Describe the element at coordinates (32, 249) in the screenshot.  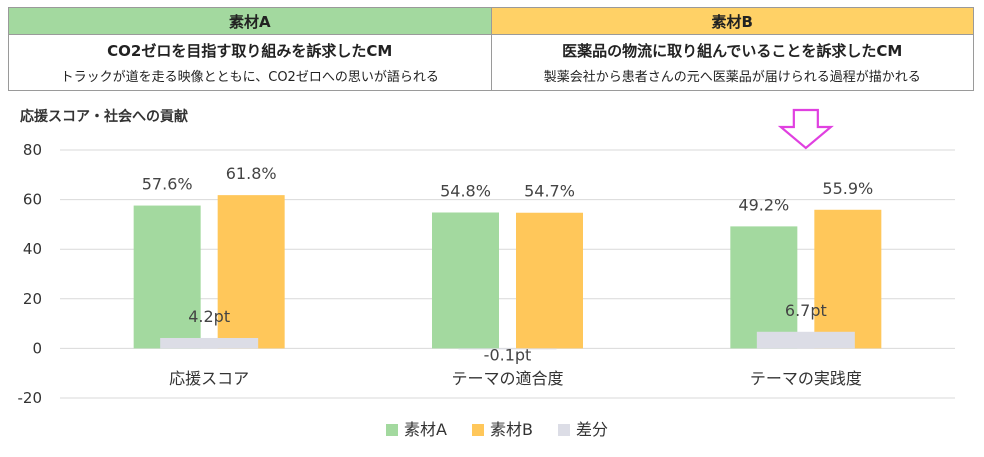
I see `y-tick-label: 40` at that location.